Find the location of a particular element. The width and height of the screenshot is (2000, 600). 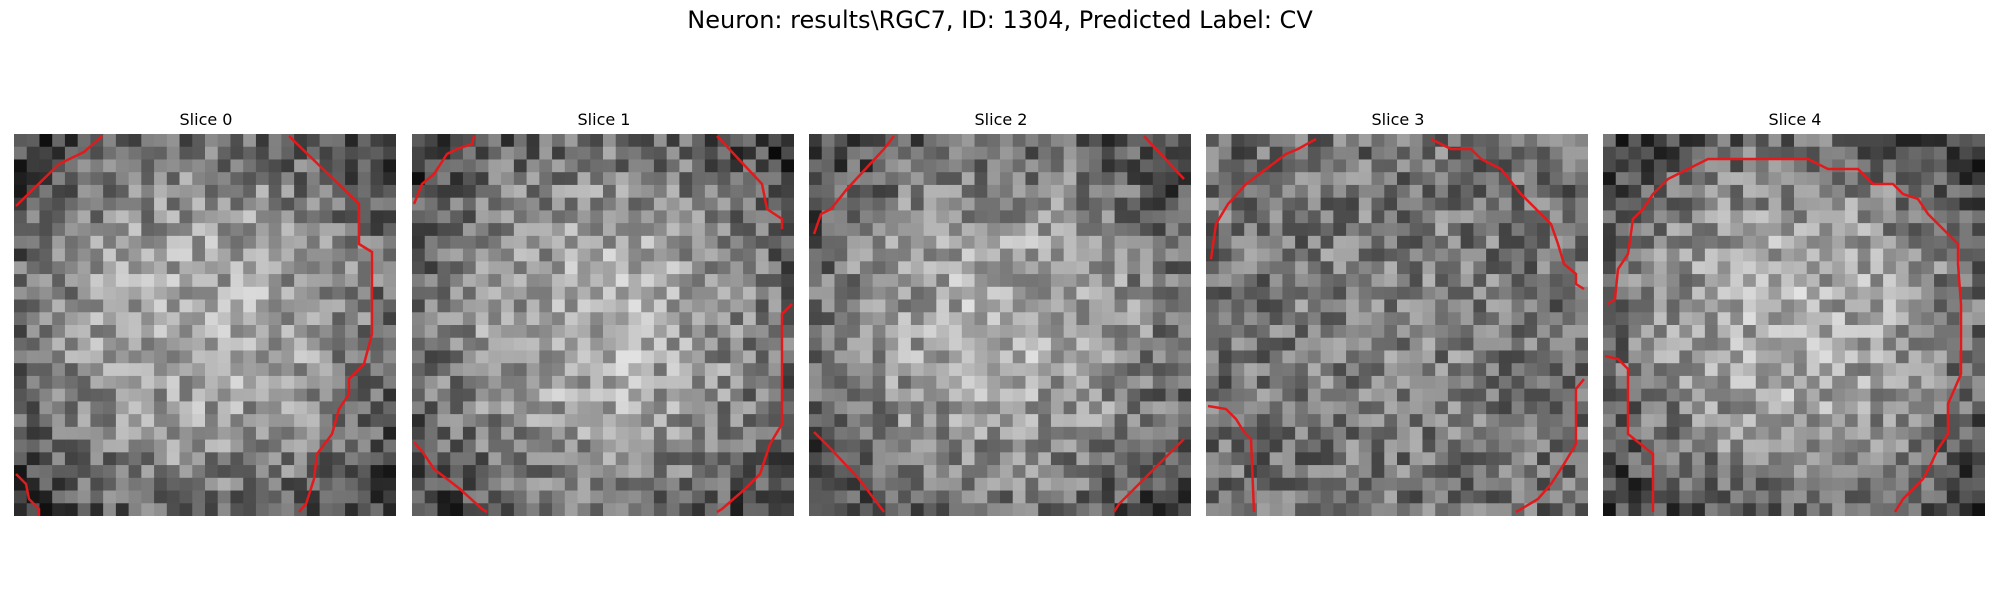

slice-panel-1: Slice 1 is located at coordinates (604, 312).